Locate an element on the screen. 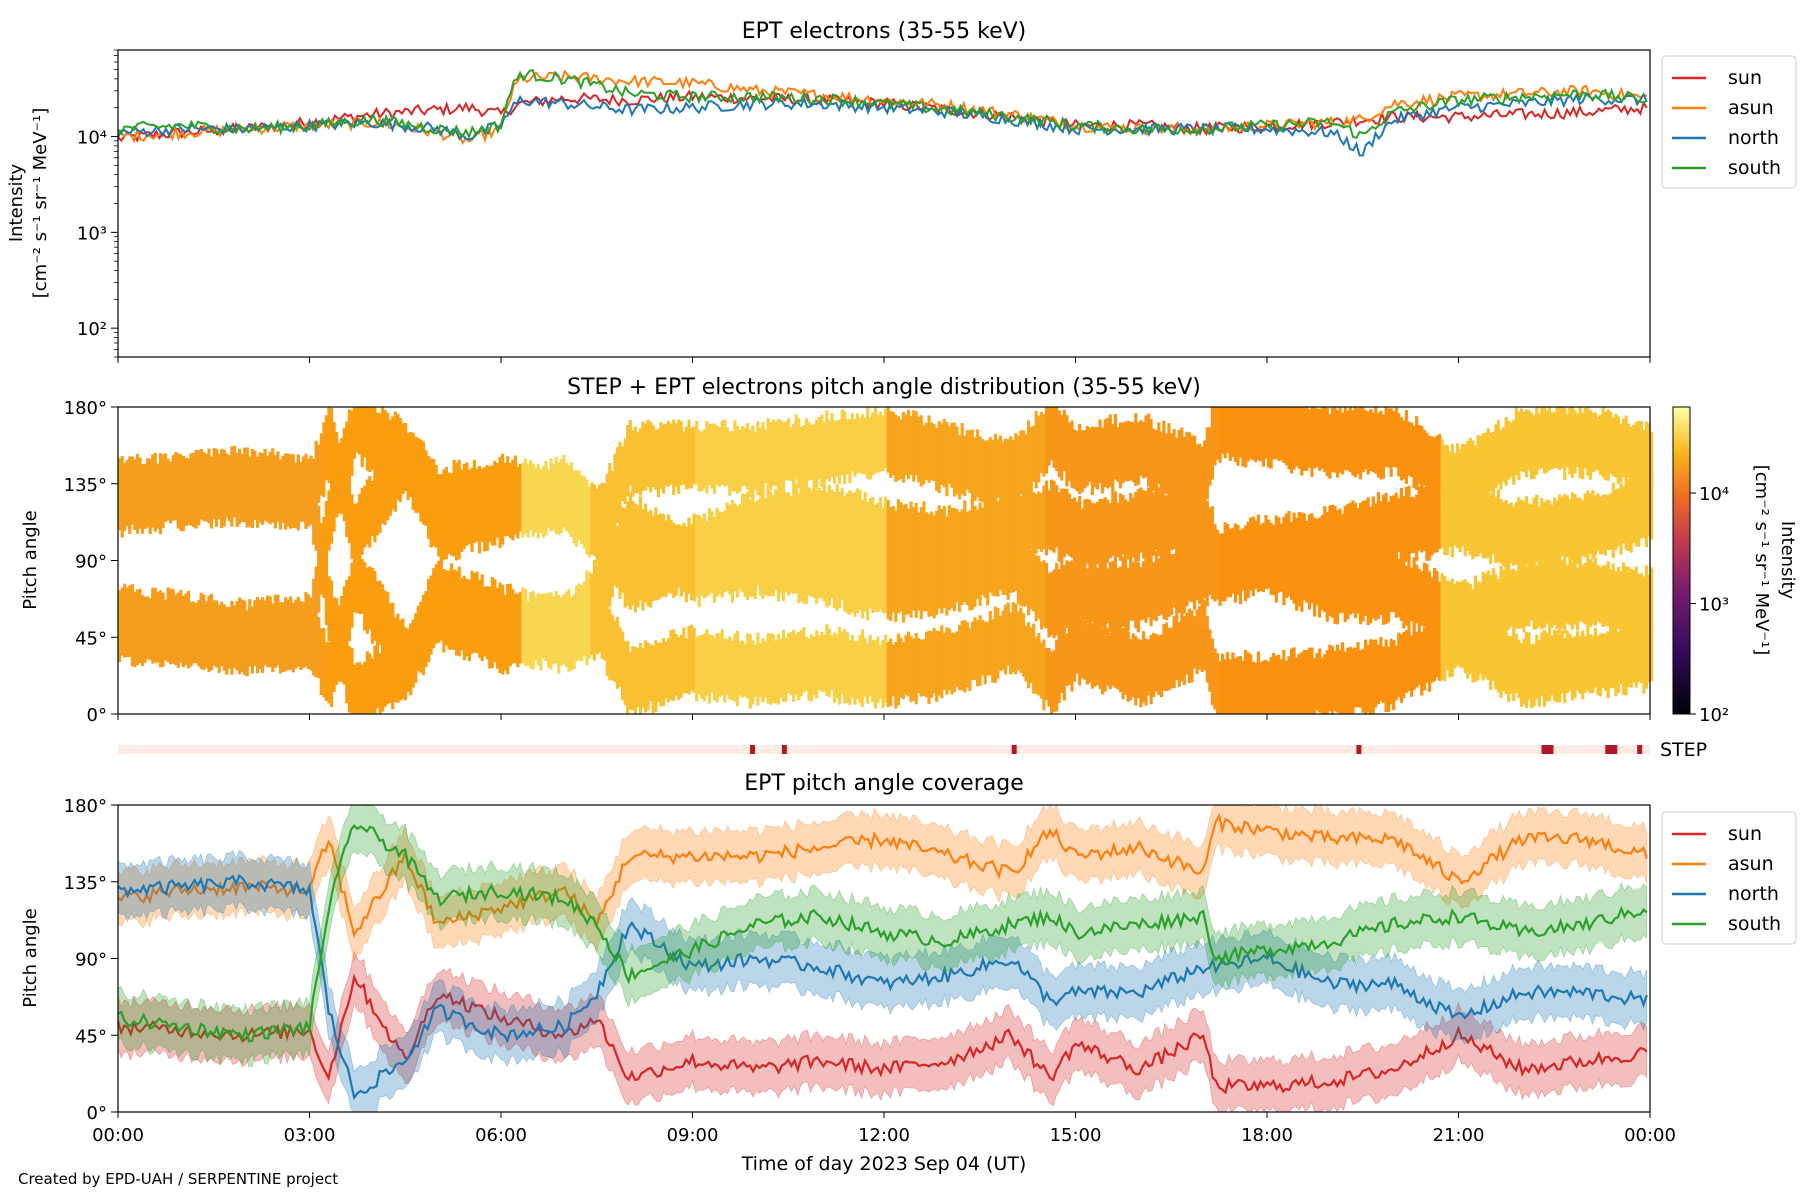  y-tick-label: 0° is located at coordinates (97, 1113).